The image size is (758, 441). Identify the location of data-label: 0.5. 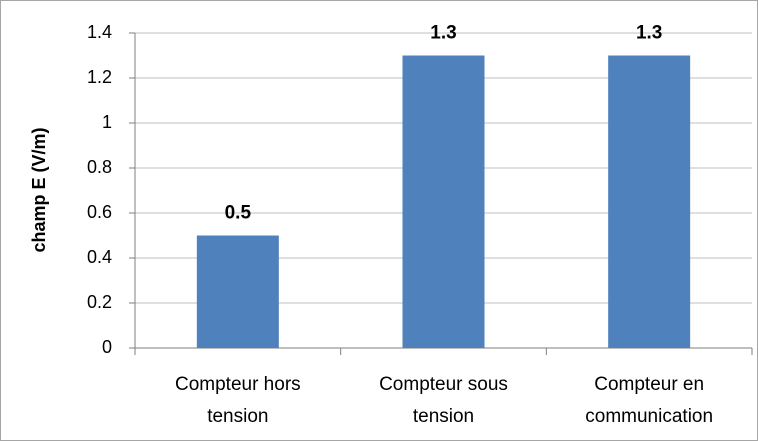
(238, 213).